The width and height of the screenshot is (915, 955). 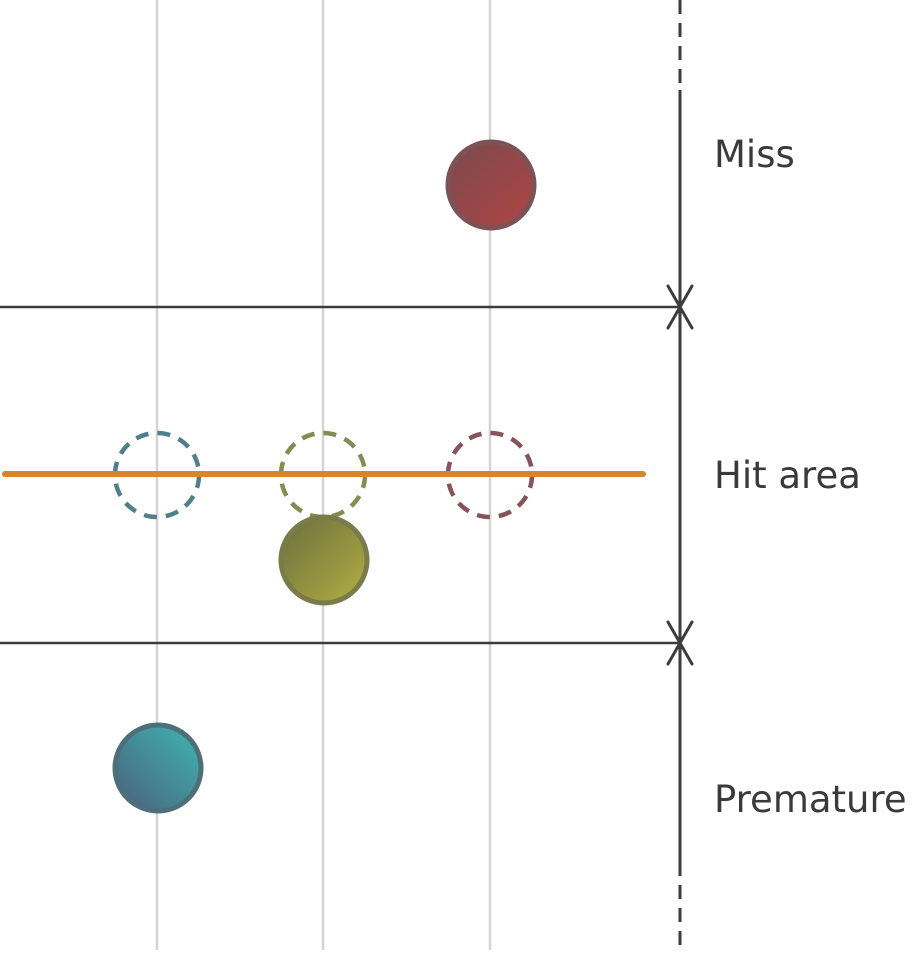 I want to click on zone-label-miss: Miss, so click(x=754, y=154).